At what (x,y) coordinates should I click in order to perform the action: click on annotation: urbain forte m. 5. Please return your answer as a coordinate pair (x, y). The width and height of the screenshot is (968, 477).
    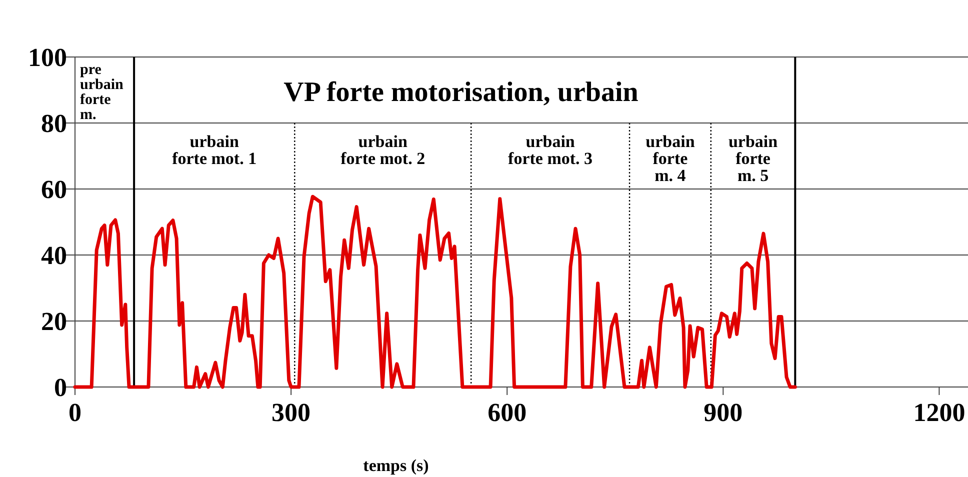
    Looking at the image, I should click on (753, 158).